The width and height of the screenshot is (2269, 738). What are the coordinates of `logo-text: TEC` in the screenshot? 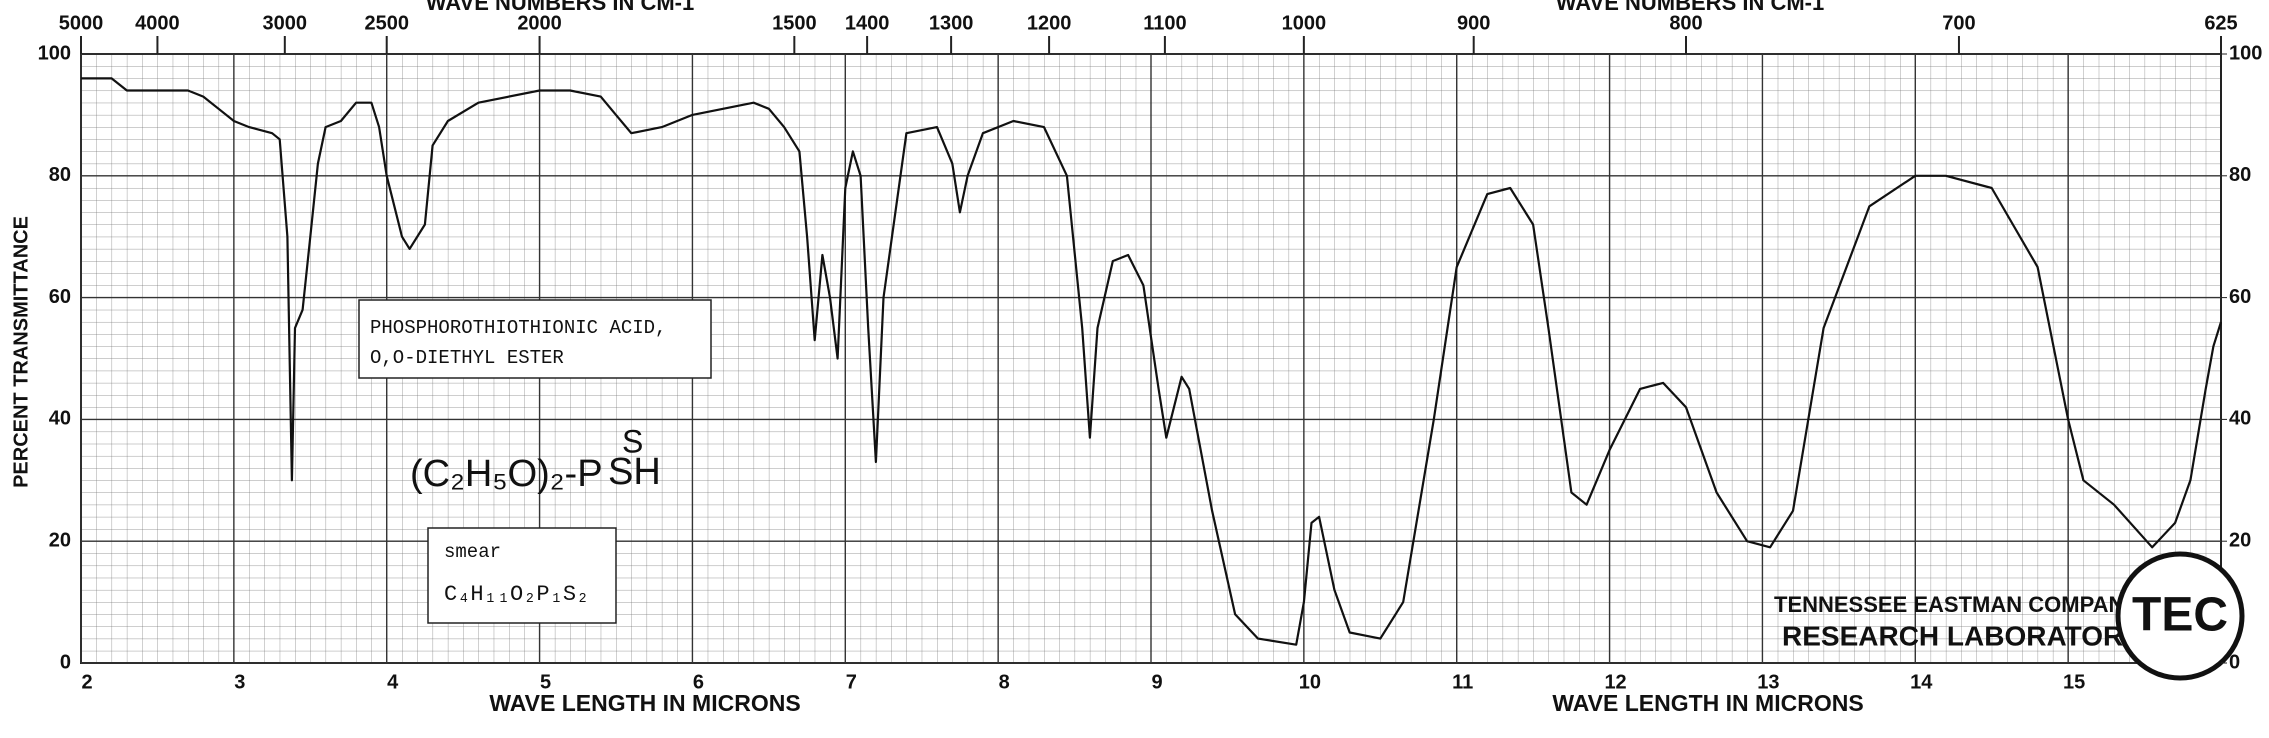 It's located at (2180, 615).